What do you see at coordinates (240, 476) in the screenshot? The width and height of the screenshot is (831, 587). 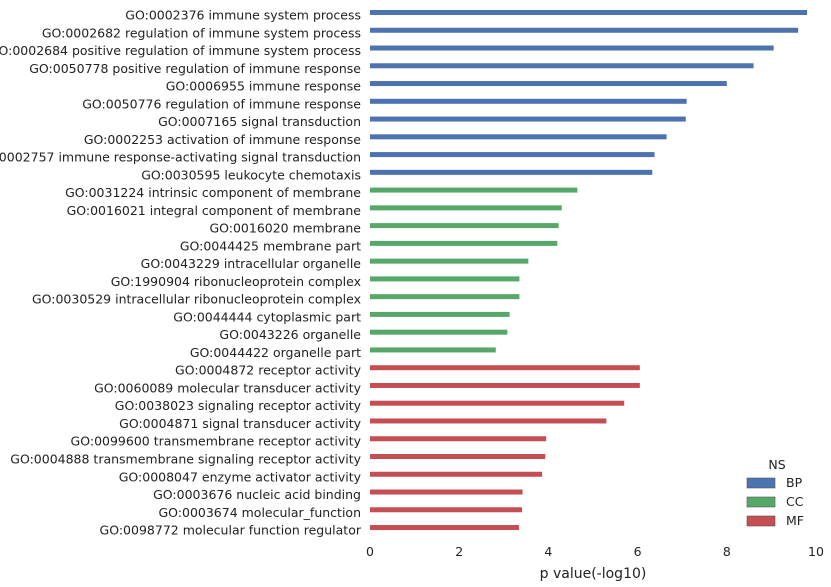 I see `category-label: GO:0008047 enzyme activator activity` at bounding box center [240, 476].